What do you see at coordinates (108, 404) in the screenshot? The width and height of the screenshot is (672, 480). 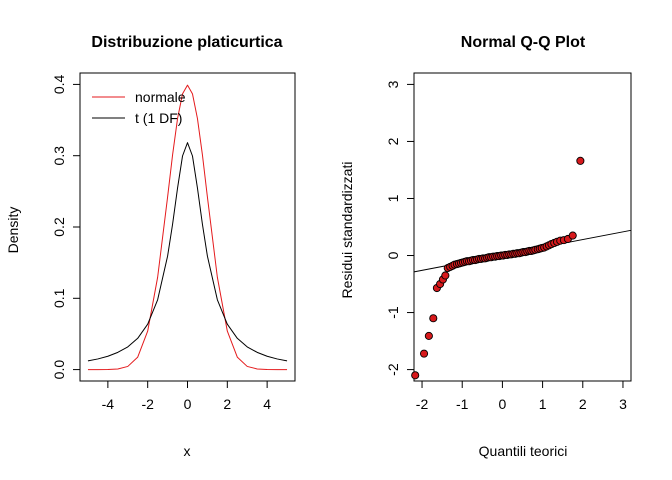 I see `density-x-tick-label: -4` at bounding box center [108, 404].